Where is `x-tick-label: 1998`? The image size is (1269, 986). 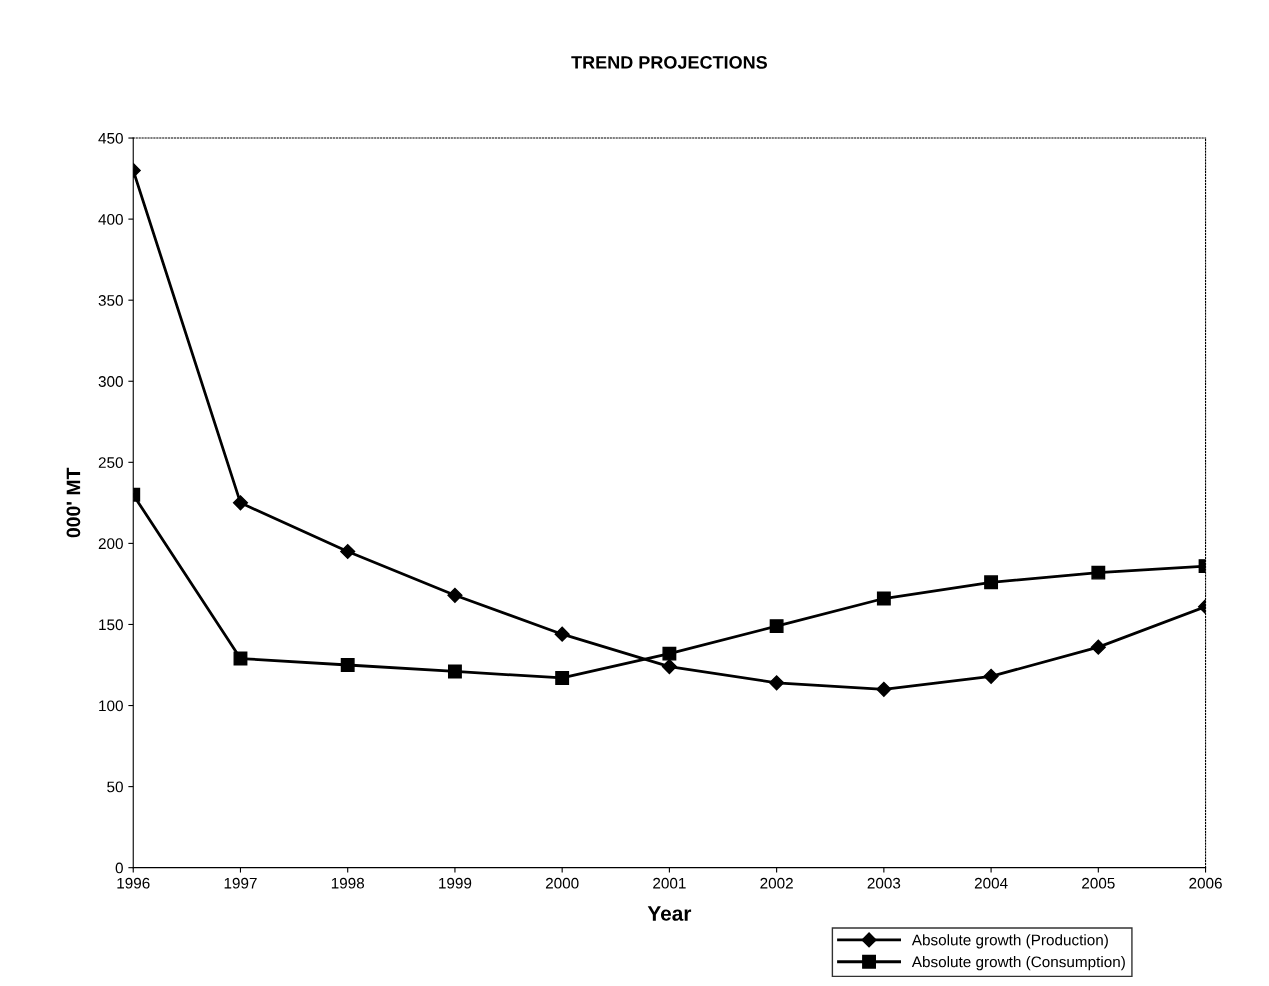
x-tick-label: 1998 is located at coordinates (348, 883).